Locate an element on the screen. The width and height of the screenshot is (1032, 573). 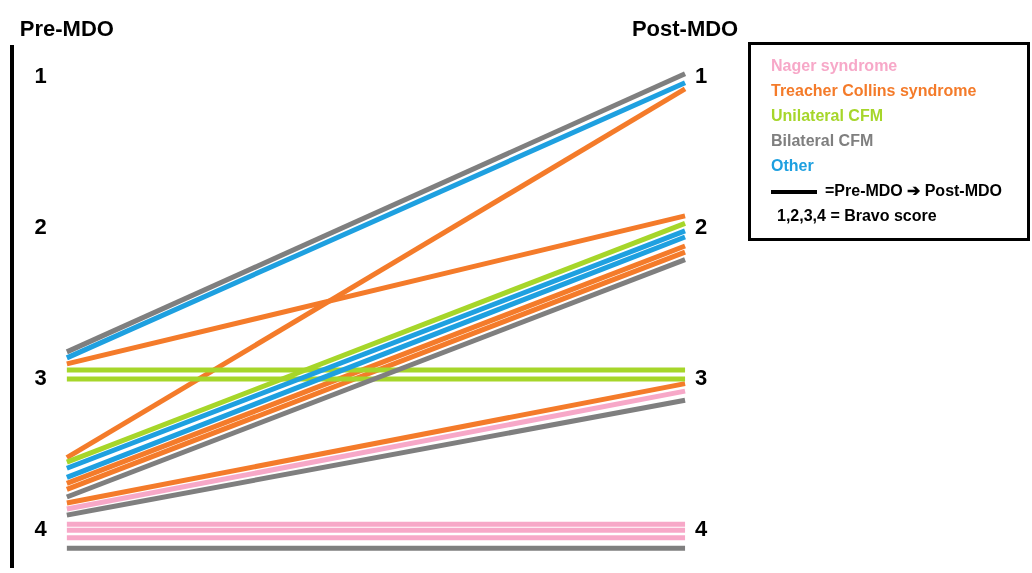
annotation: 1,2,3,4 = Bravo score is located at coordinates (857, 215).